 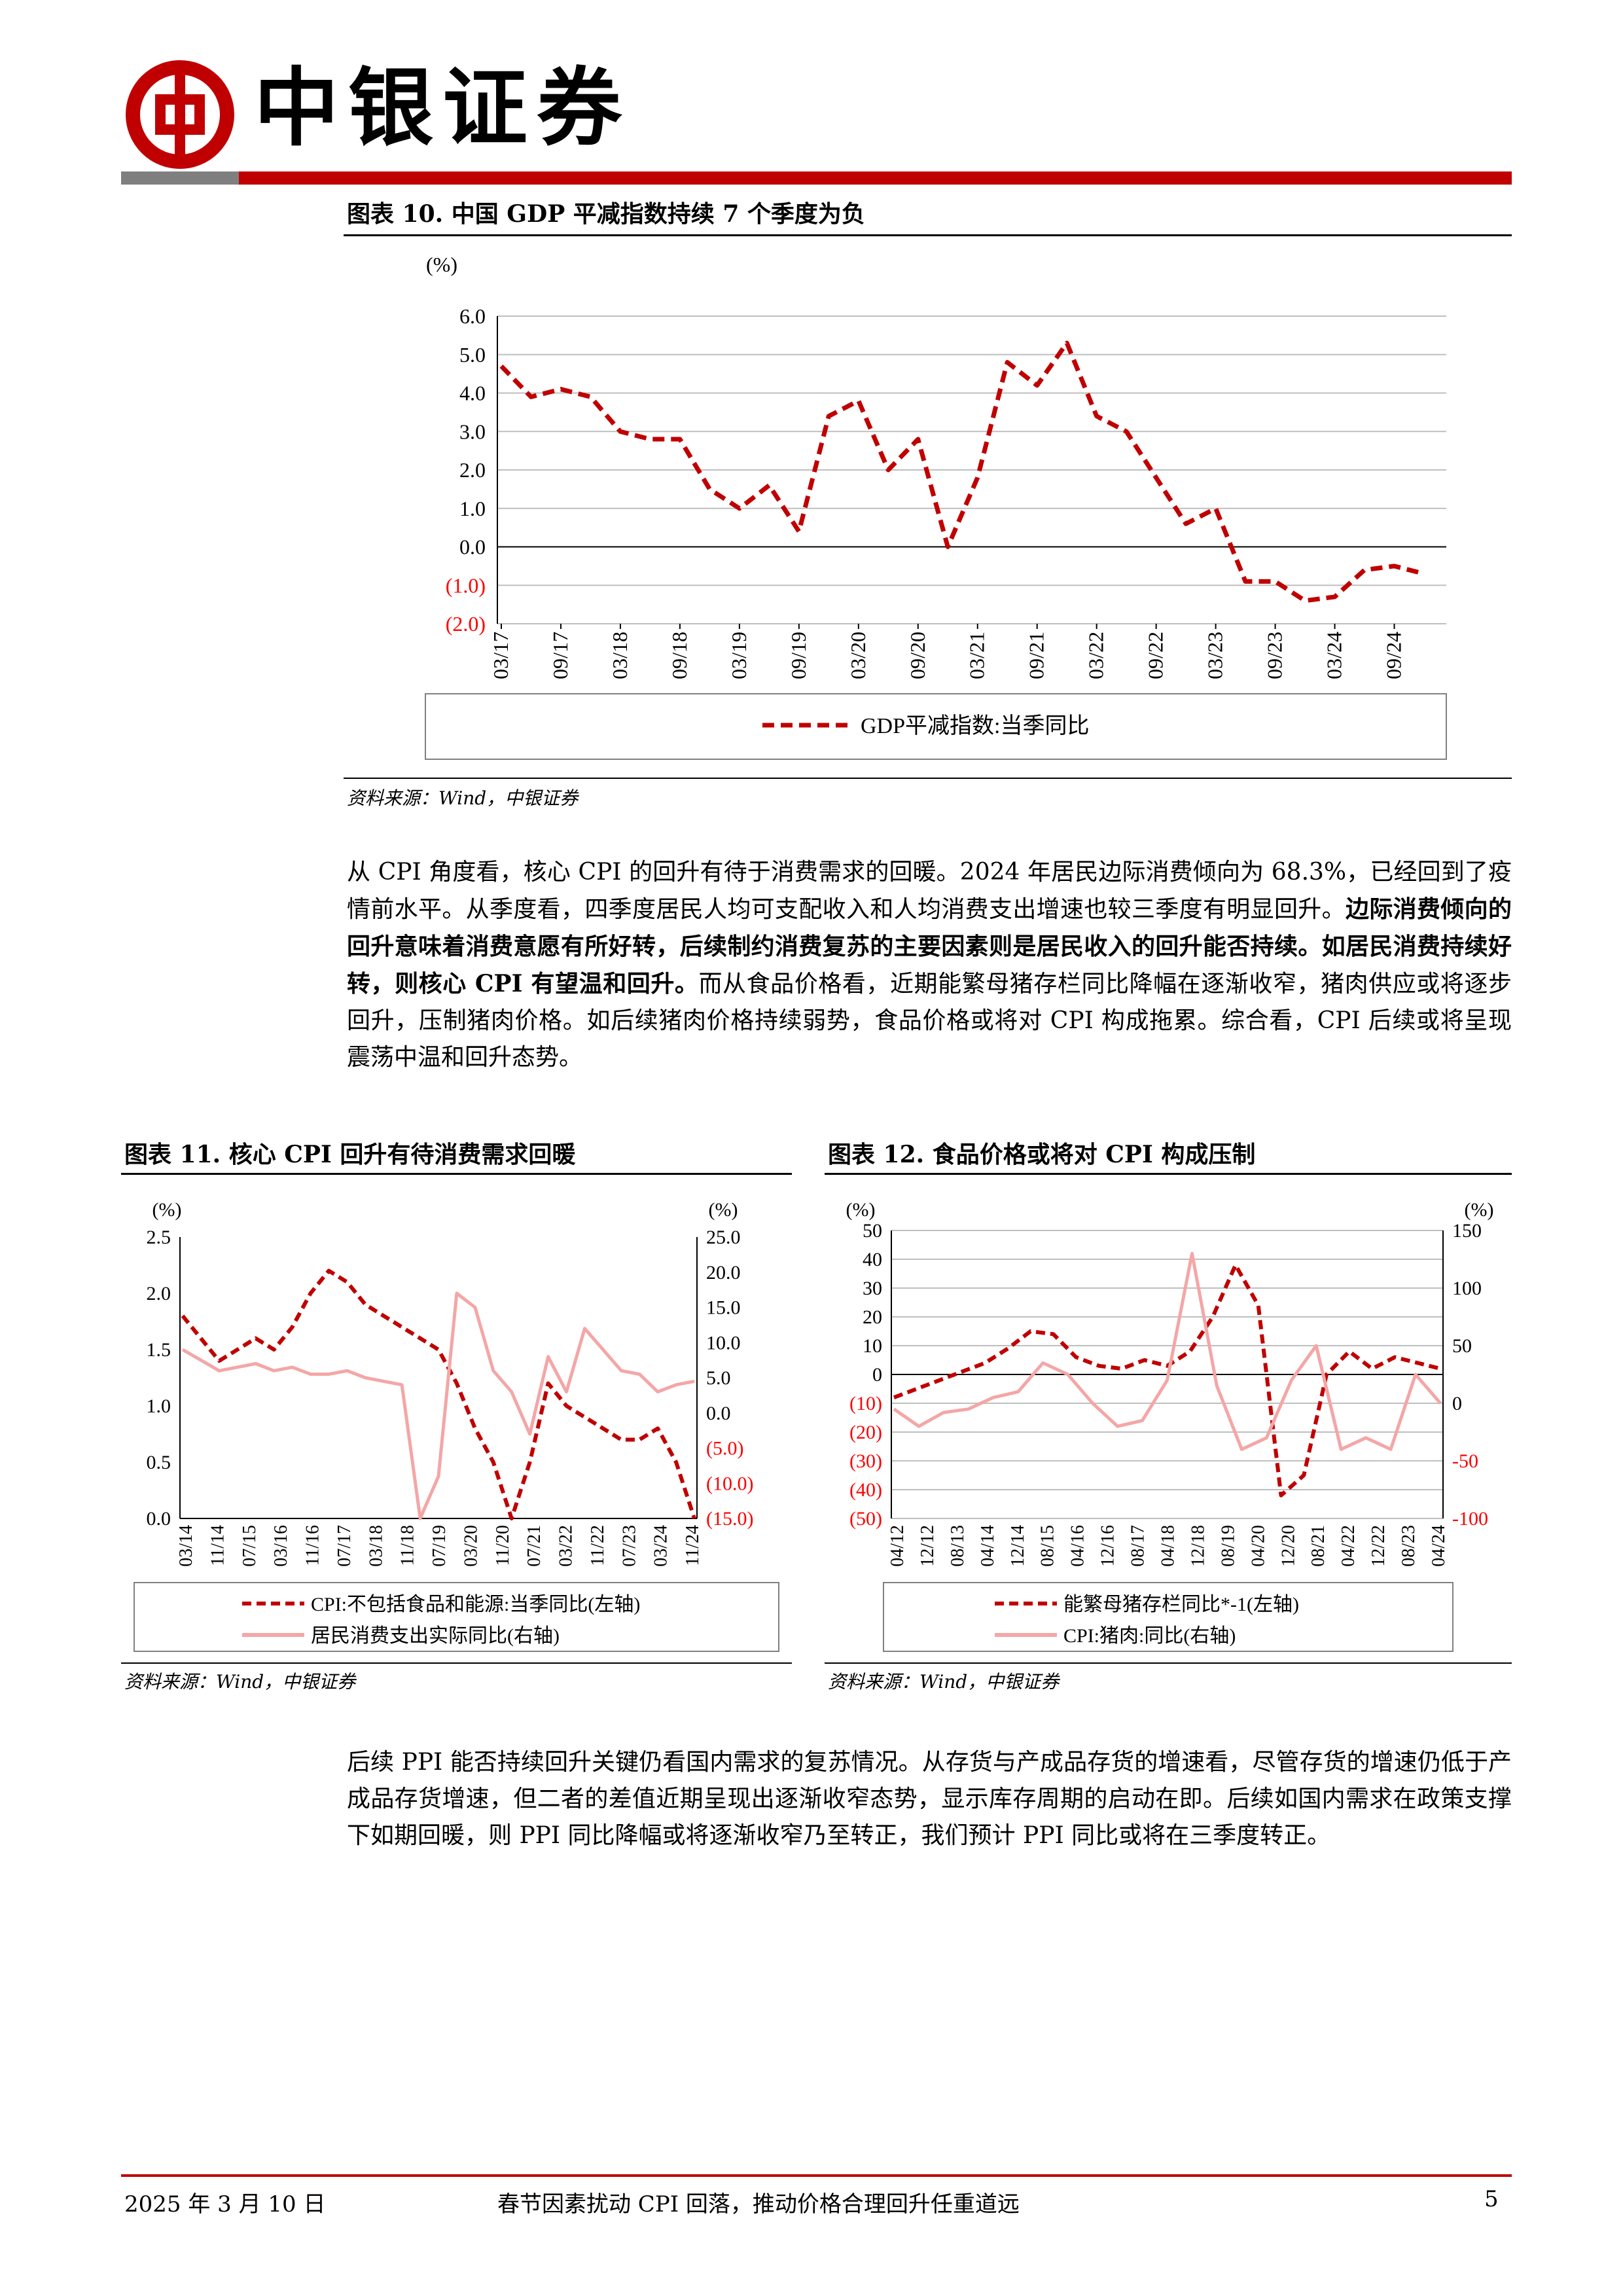 What do you see at coordinates (503, 1546) in the screenshot?
I see `fig11-xtick-label: 11/20` at bounding box center [503, 1546].